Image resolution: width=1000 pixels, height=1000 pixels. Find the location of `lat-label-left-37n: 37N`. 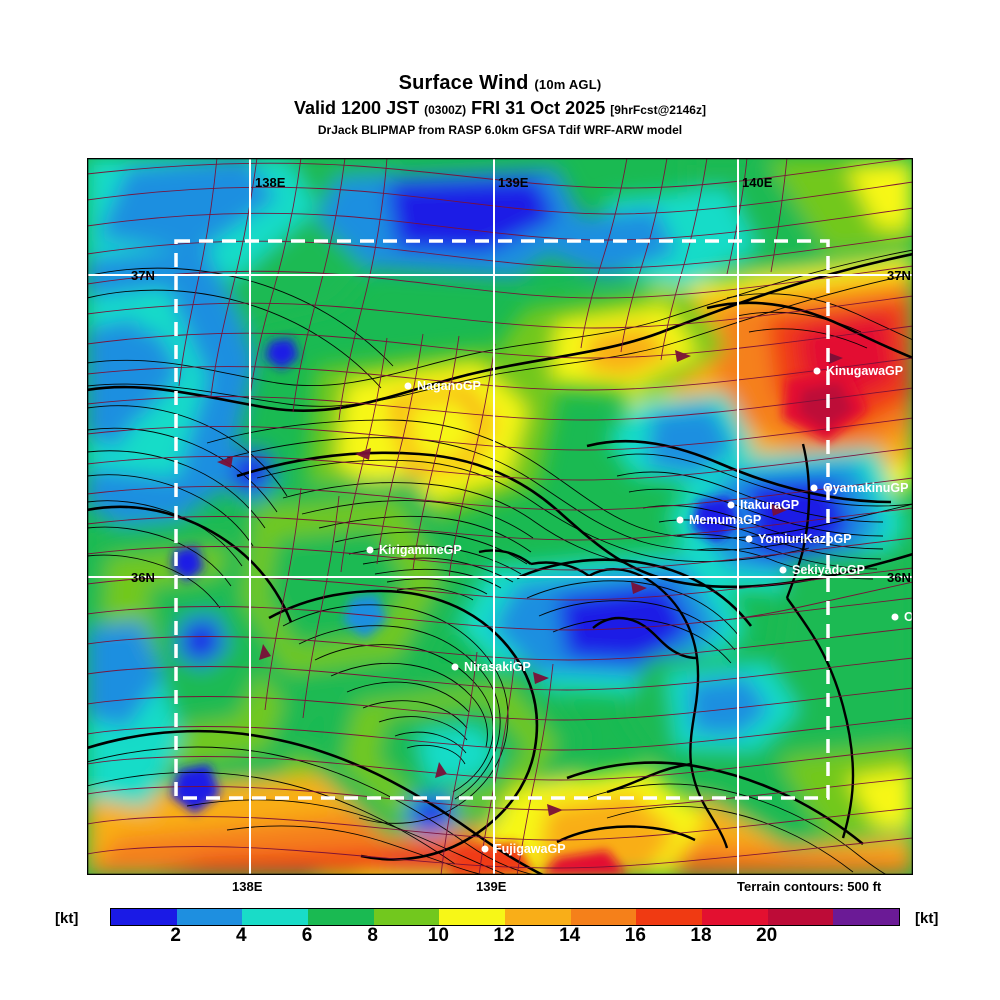

lat-label-left-37n: 37N is located at coordinates (143, 275).